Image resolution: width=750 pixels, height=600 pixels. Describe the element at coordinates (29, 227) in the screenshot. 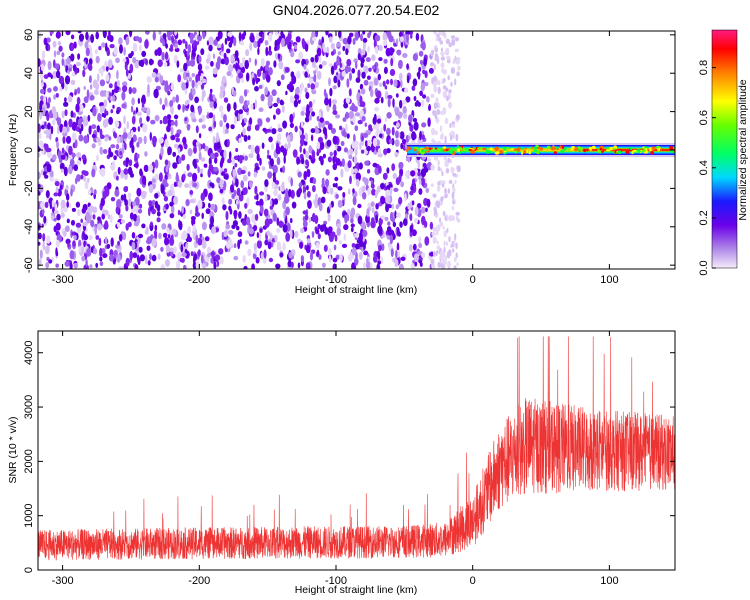

I see `spectrogram-ytick-label: -40` at that location.